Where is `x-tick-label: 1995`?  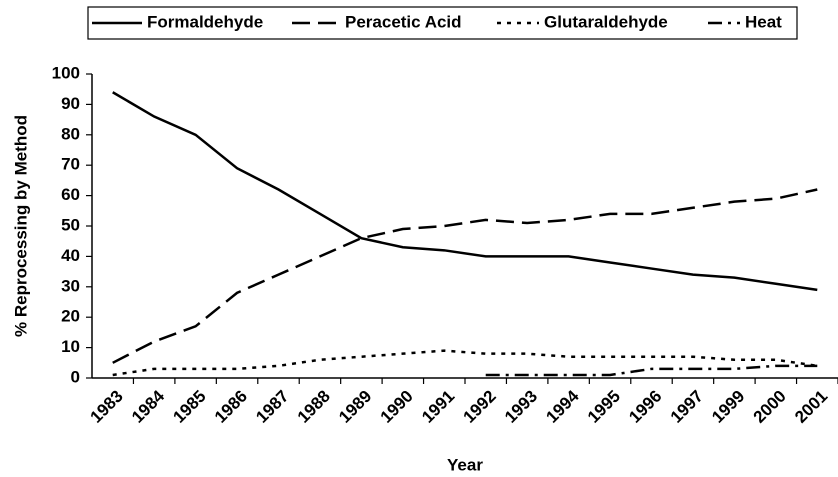
x-tick-label: 1995 is located at coordinates (604, 407).